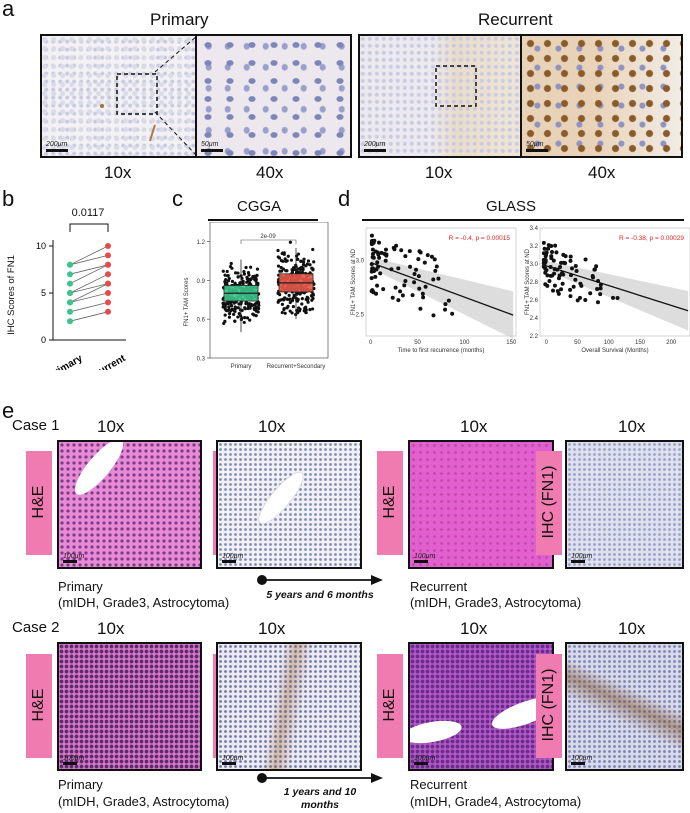  I want to click on regression-line, so click(615, 288).